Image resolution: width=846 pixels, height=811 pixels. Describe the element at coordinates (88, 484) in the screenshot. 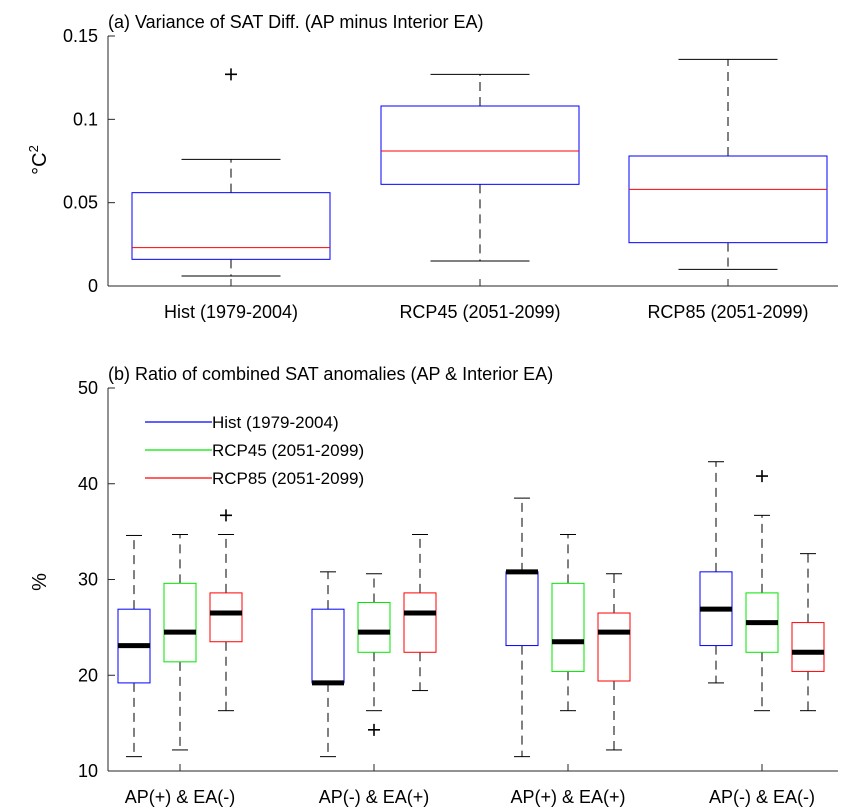

I see `panel-b-ytick-label: 40` at that location.